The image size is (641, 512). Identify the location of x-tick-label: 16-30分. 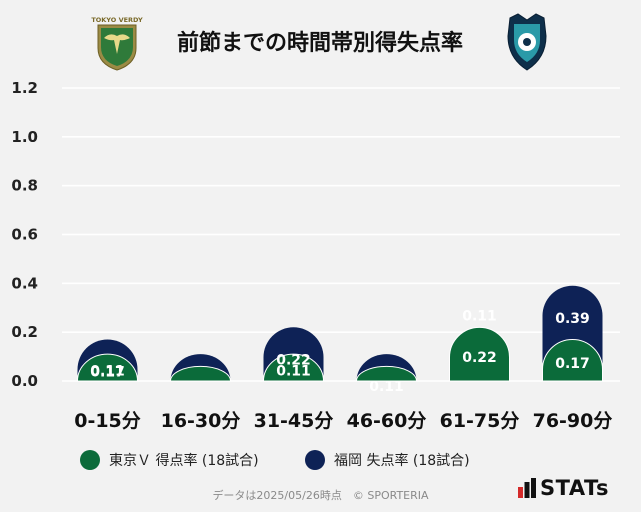
(201, 421).